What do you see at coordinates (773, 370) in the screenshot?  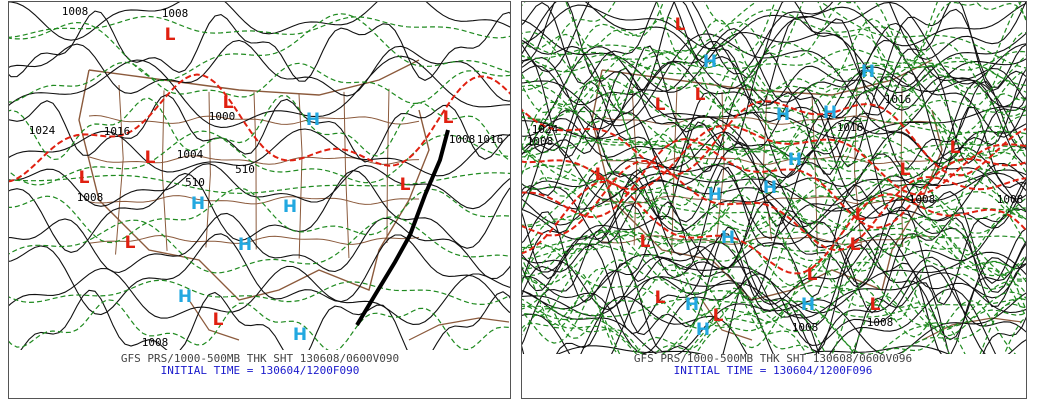 I see `initial-time: INITIAL TIME = 130604/1200F096` at bounding box center [773, 370].